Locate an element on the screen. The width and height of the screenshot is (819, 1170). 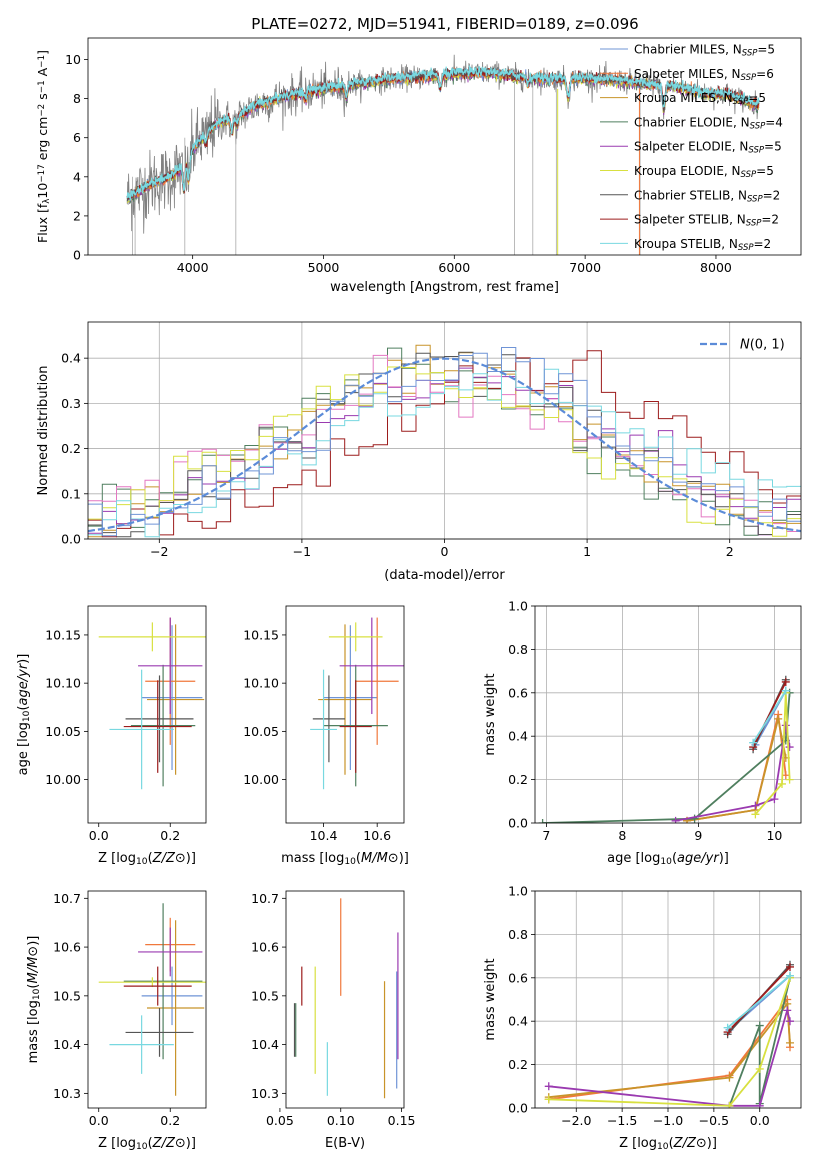
legend-label: Salpeter STELIB, NSSP=2 is located at coordinates (706, 221).